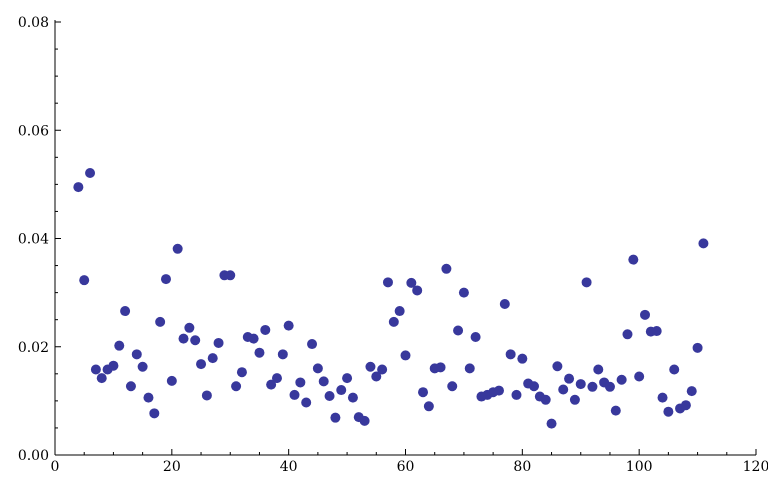 The image size is (768, 483). I want to click on x-tick-label: 120, so click(755, 467).